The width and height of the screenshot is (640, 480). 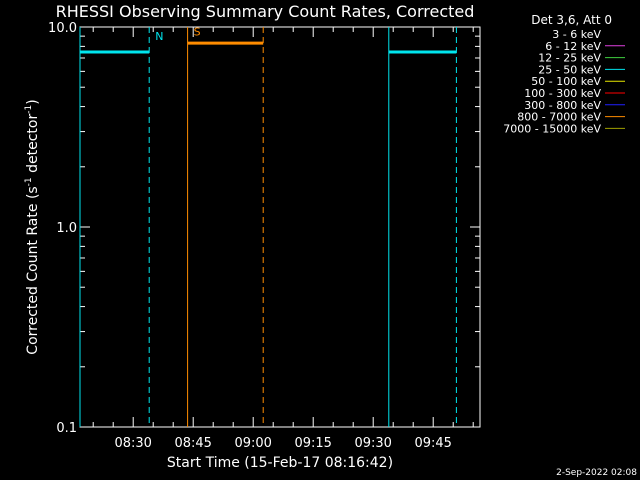 I want to click on x-tick-label: 09:30, so click(x=372, y=443).